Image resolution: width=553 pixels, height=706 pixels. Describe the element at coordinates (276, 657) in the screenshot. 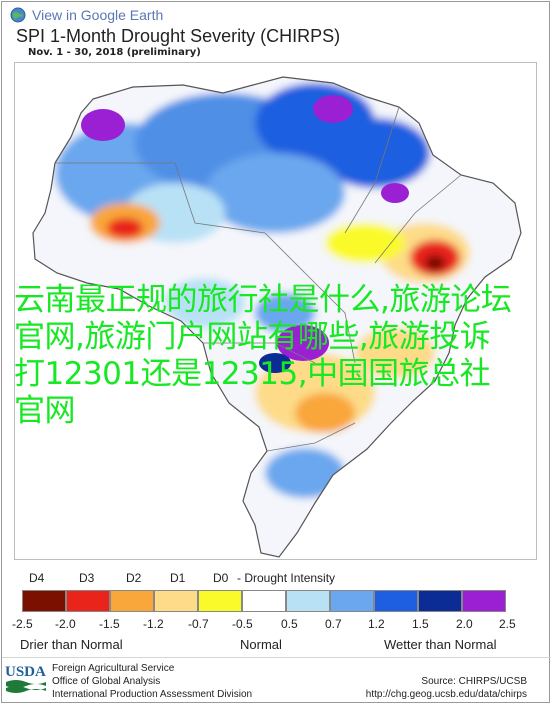

I see `footer-divider` at that location.